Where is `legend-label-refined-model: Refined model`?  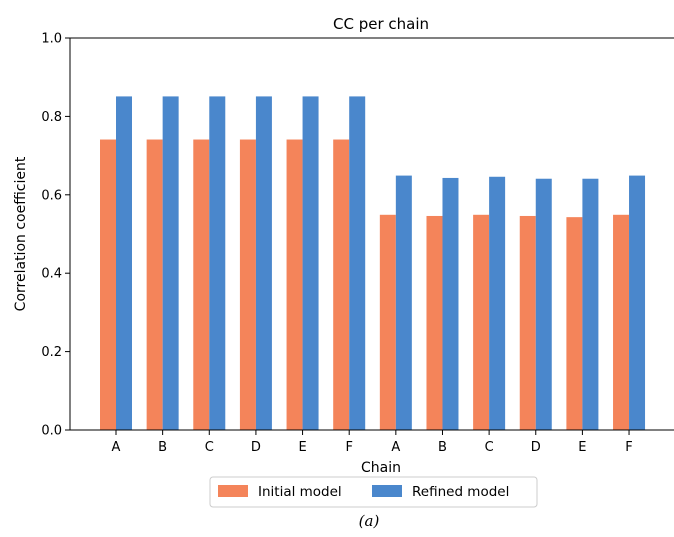
legend-label-refined-model: Refined model is located at coordinates (460, 492).